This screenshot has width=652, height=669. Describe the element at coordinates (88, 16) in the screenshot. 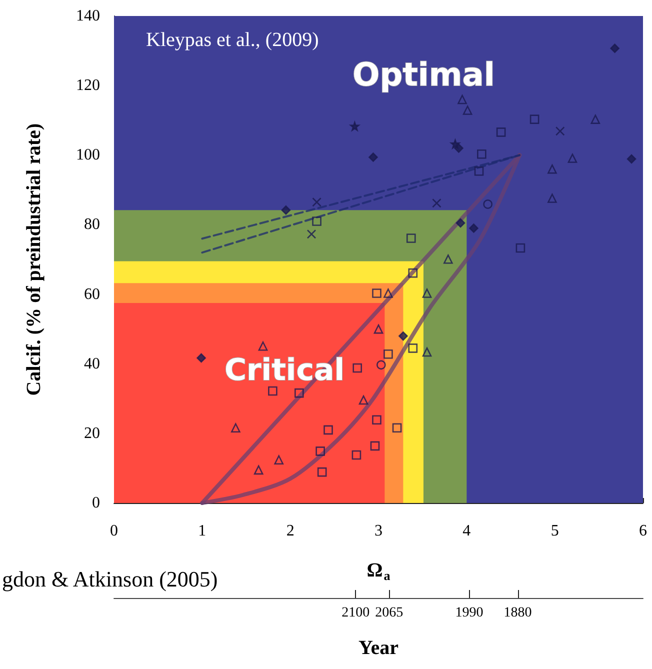

I see `y-tick-label: 140` at that location.